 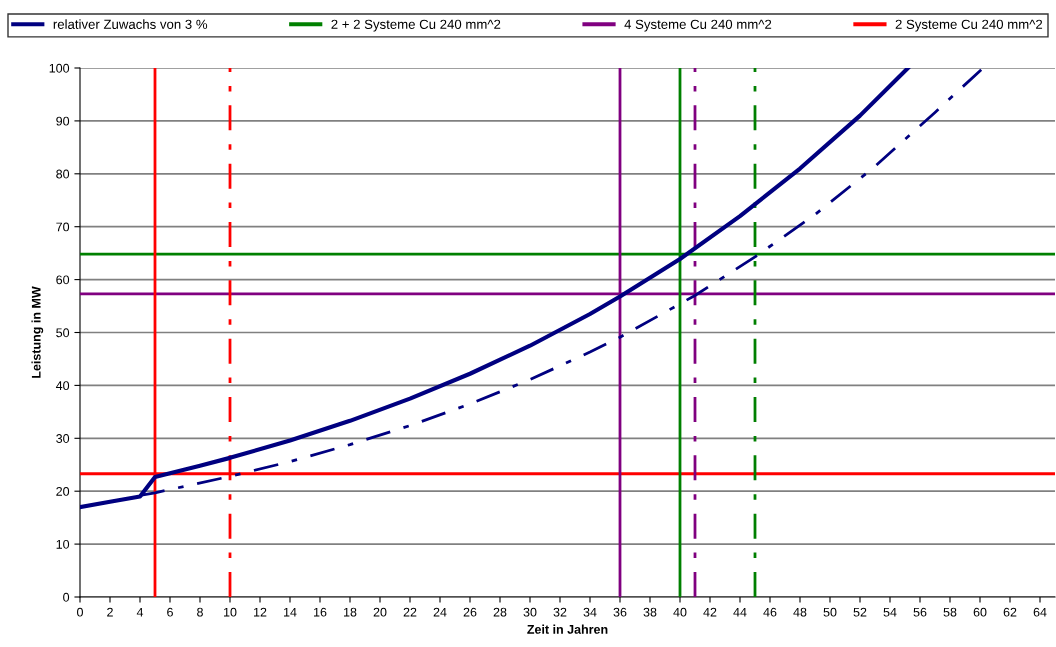 I want to click on y-tick-label: 60, so click(x=63, y=280).